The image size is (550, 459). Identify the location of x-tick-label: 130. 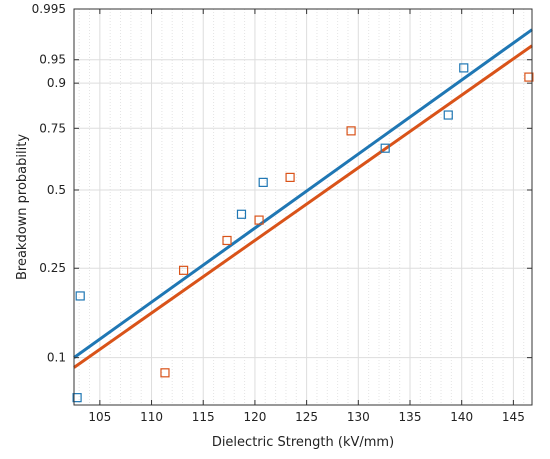
(358, 417).